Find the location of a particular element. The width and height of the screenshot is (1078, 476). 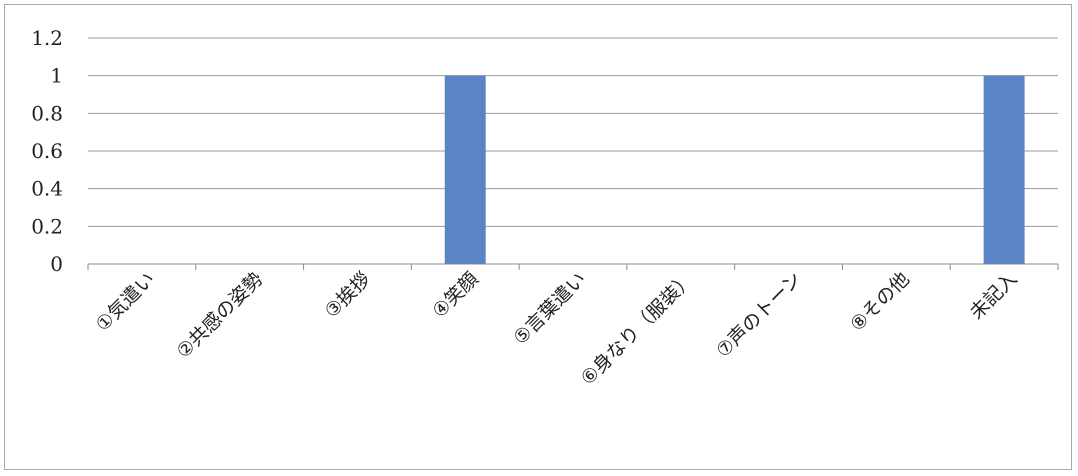

x-tick-label: 未記入 is located at coordinates (994, 296).